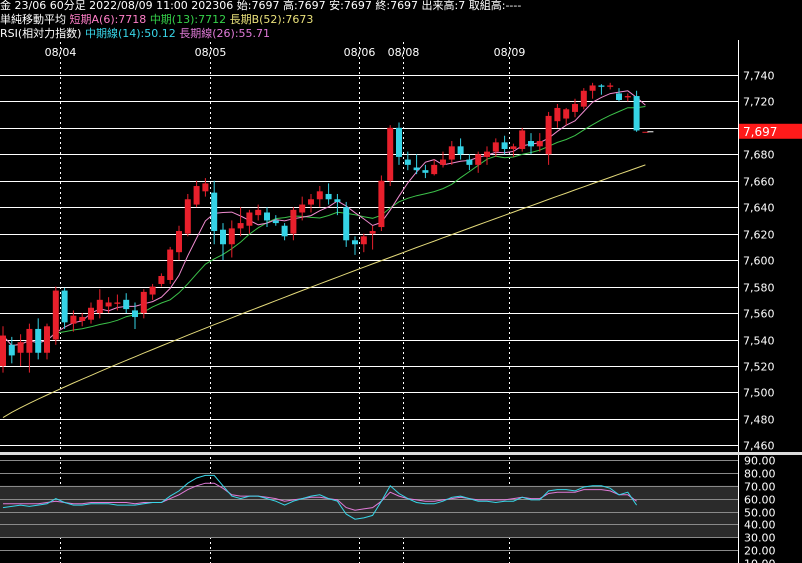 The width and height of the screenshot is (802, 563). What do you see at coordinates (61, 52) in the screenshot?
I see `date-label: 08/04` at bounding box center [61, 52].